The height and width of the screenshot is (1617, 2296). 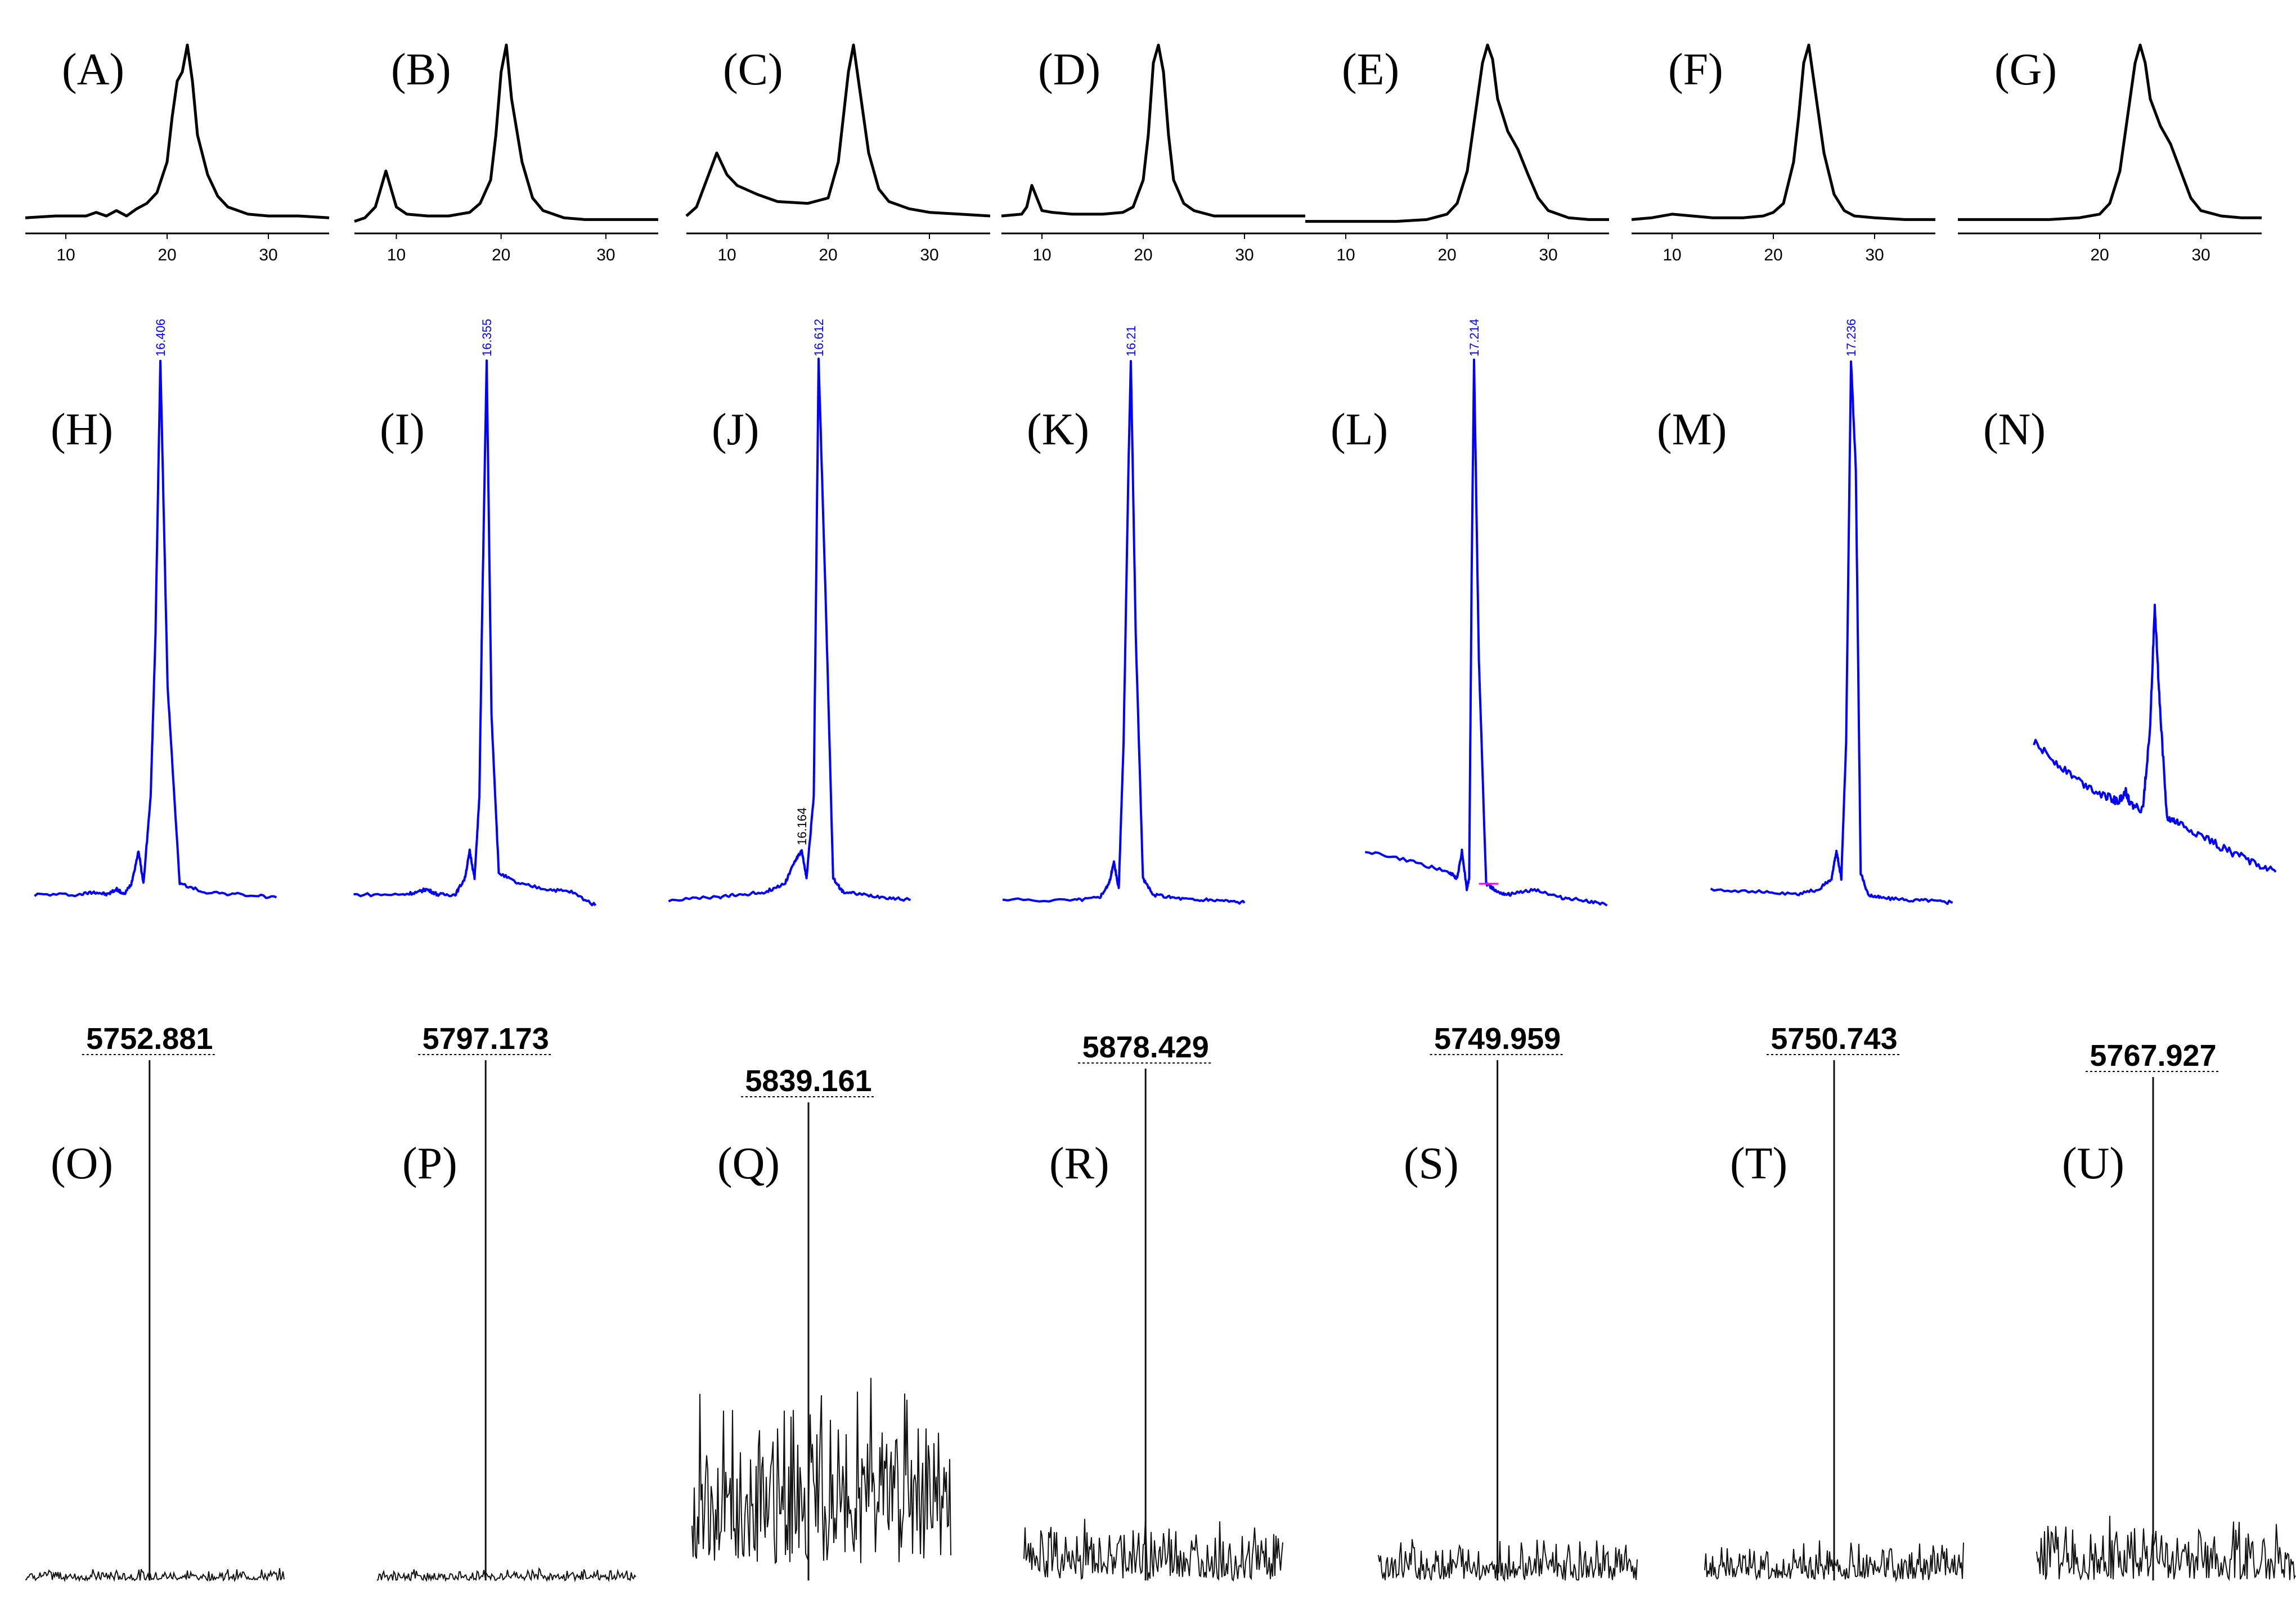 I want to click on panel-i: 16.355 (I), so click(x=475, y=613).